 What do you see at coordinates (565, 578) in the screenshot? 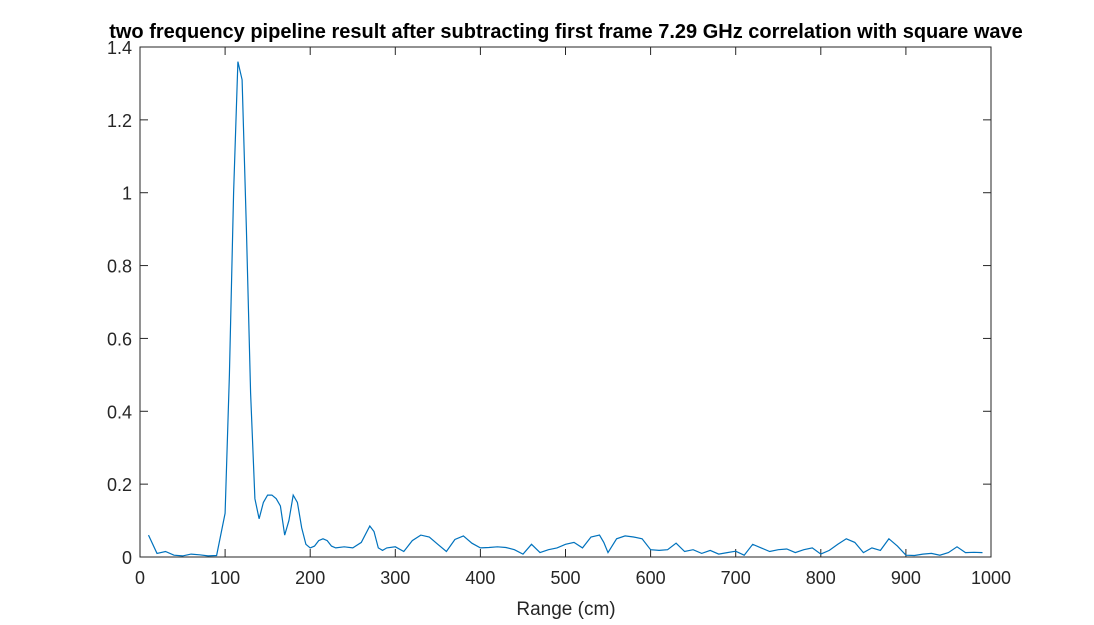
I see `x-tick-label: 500` at bounding box center [565, 578].